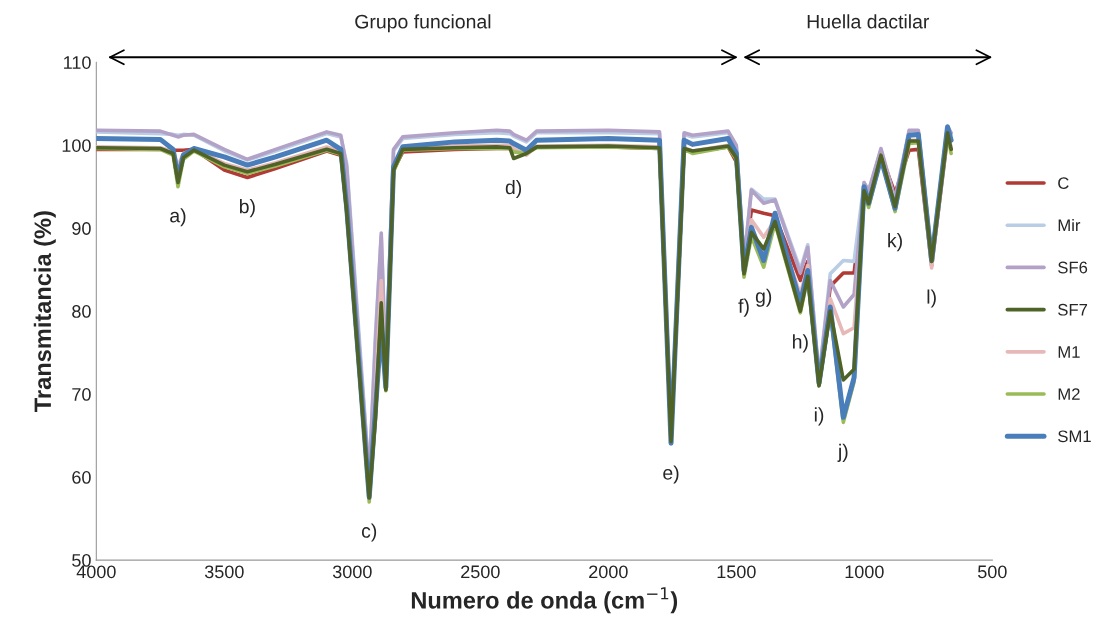 This screenshot has height=635, width=1120. I want to click on annotation: b), so click(247, 208).